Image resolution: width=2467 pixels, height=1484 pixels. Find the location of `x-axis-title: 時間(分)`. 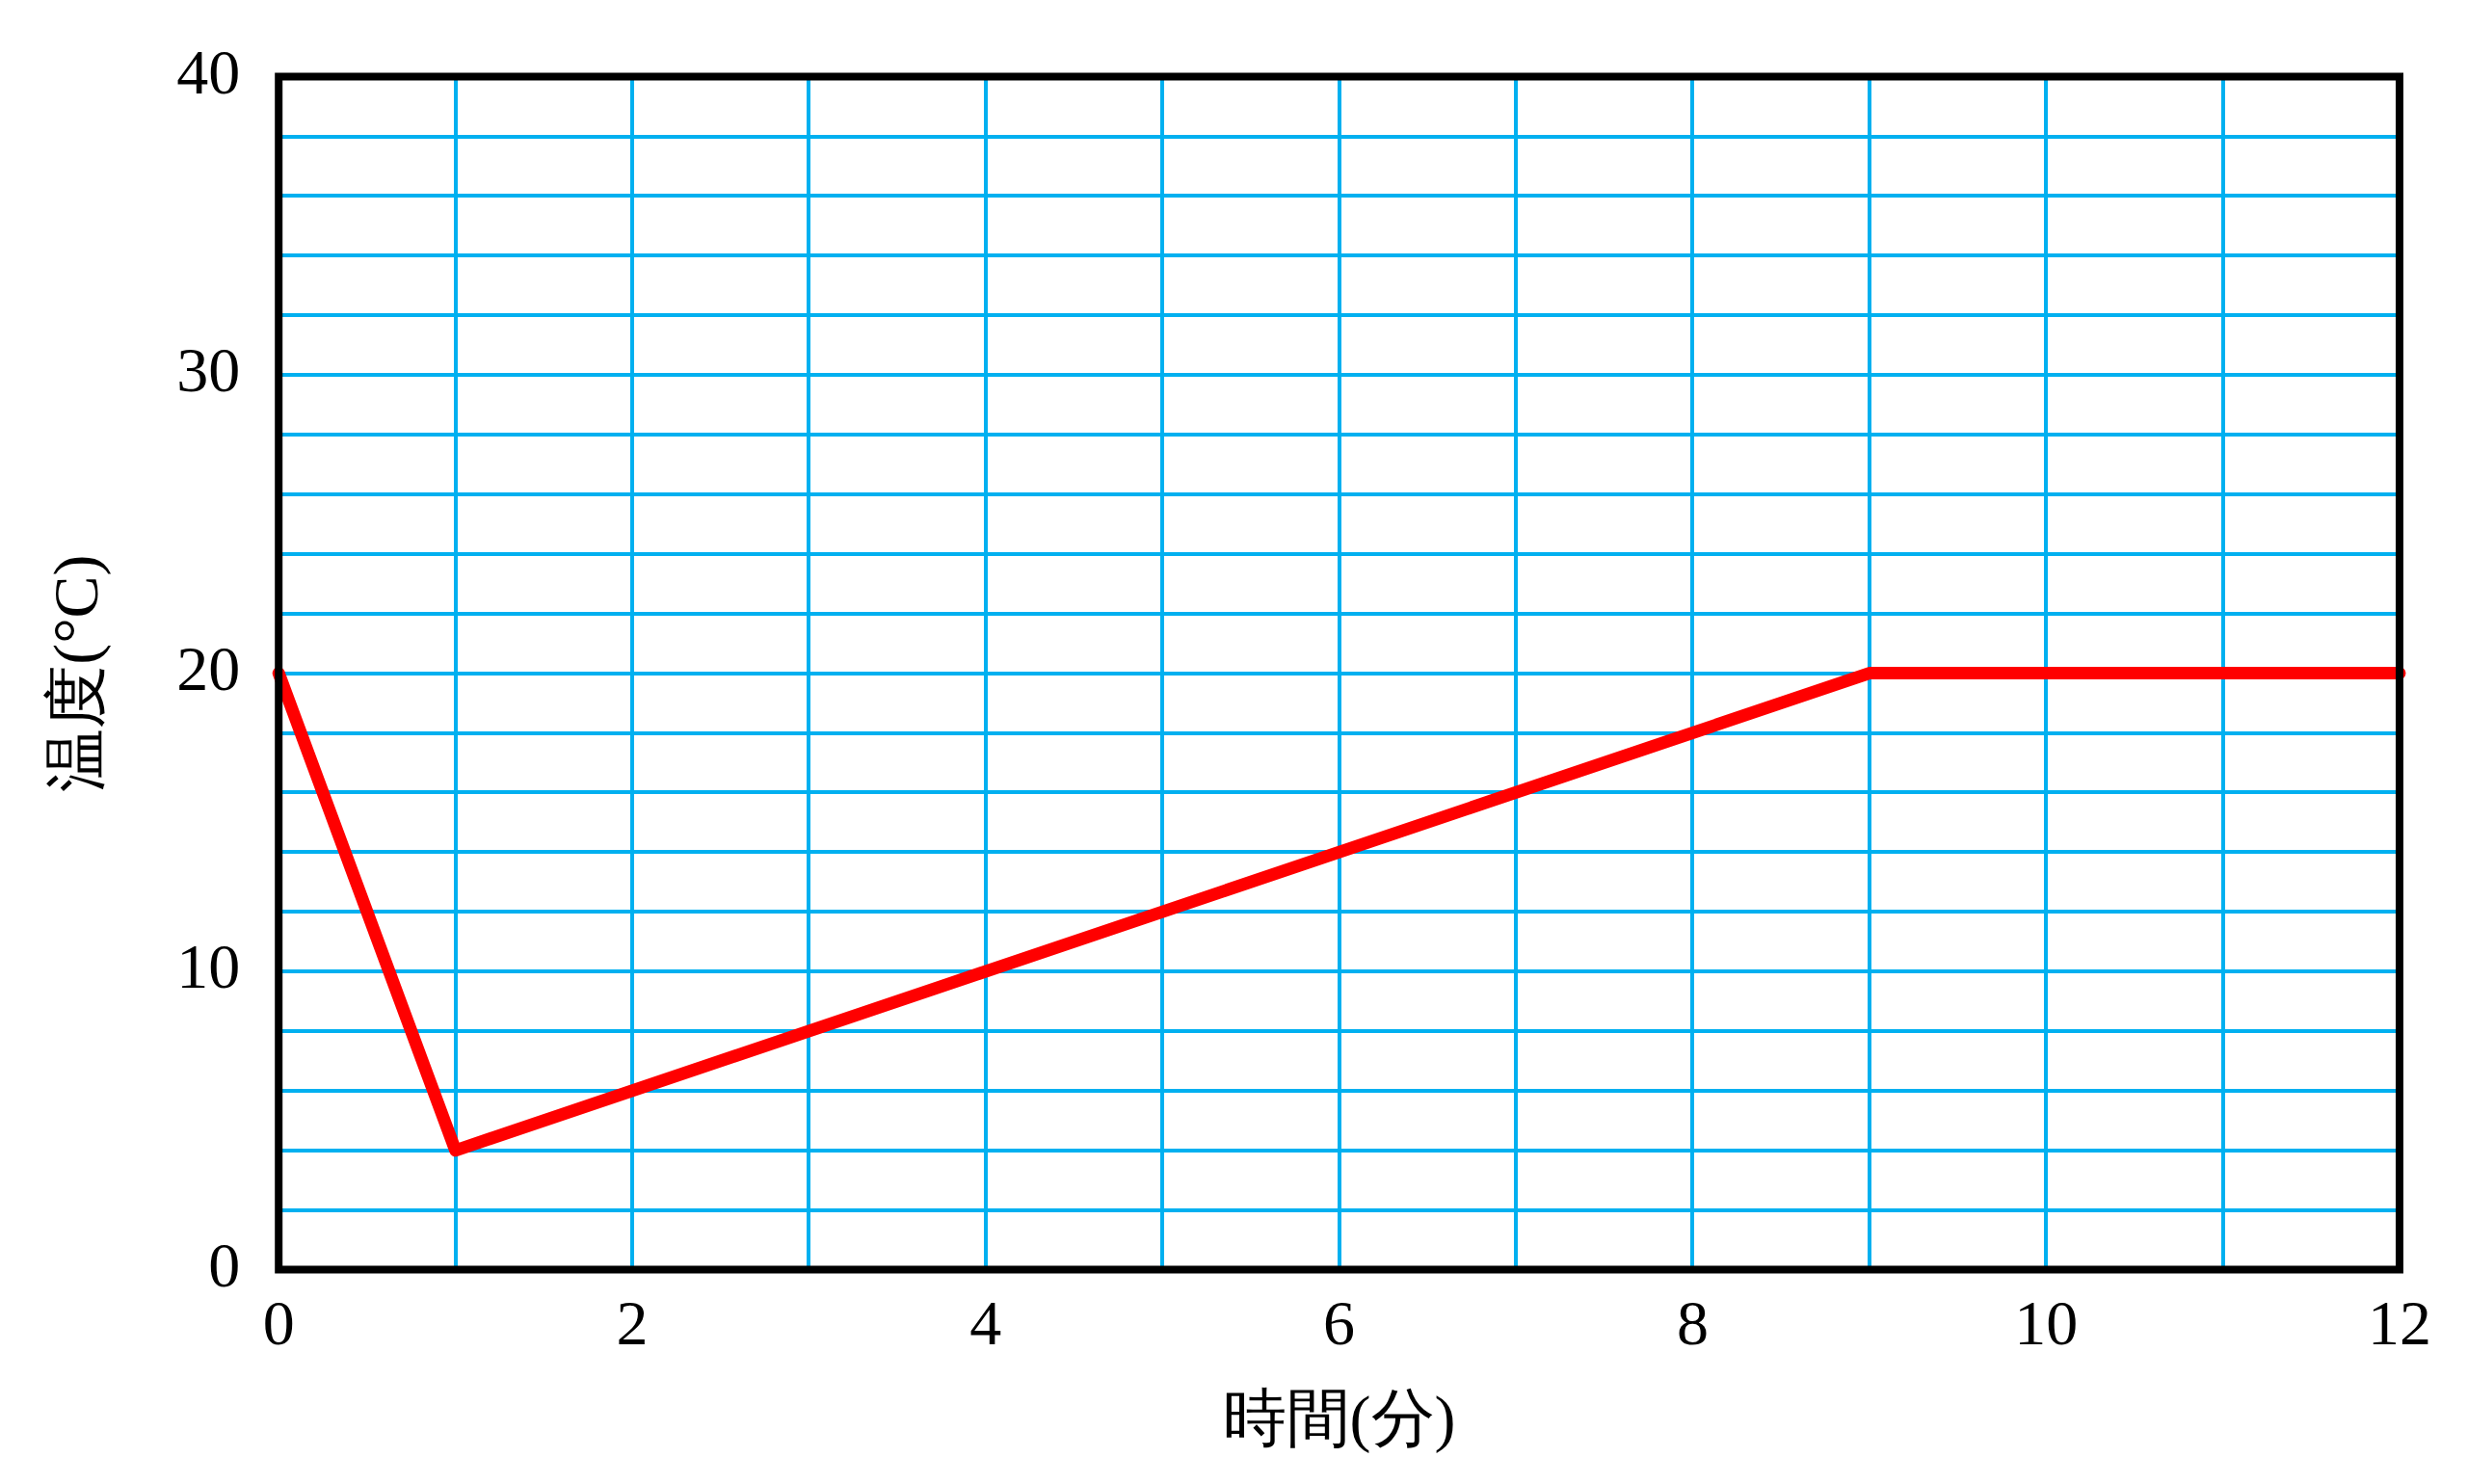

x-axis-title: 時間(分) is located at coordinates (1339, 1418).